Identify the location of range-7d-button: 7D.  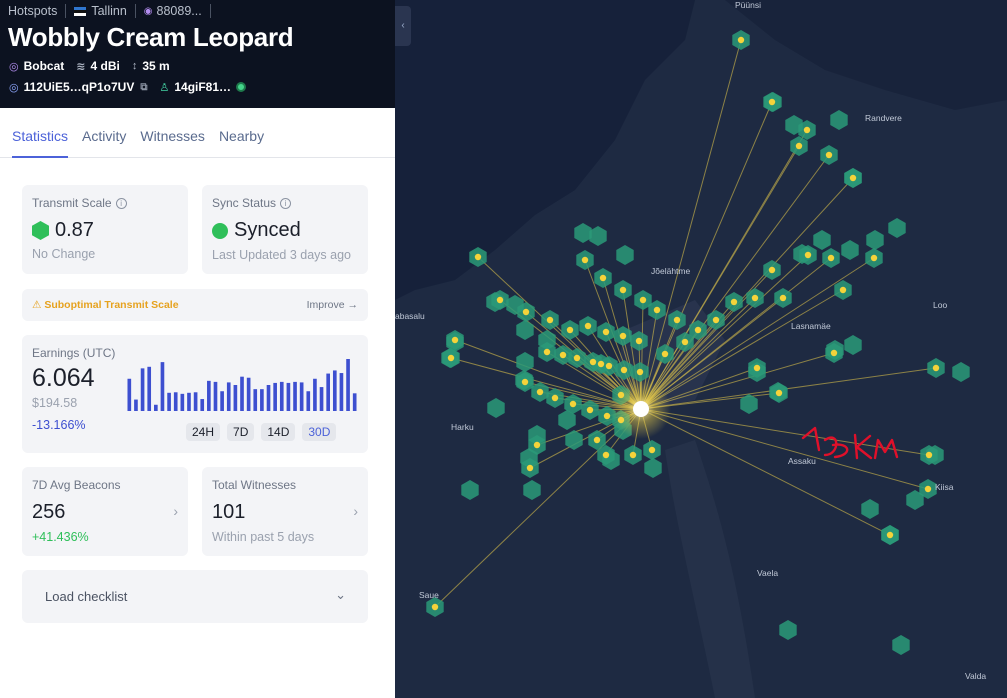
(241, 432).